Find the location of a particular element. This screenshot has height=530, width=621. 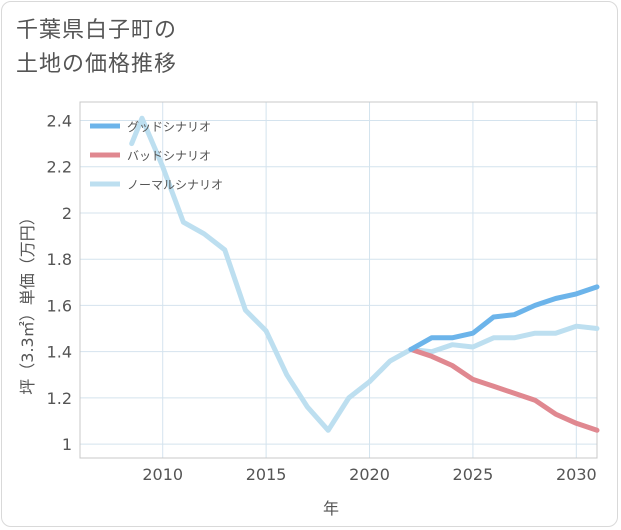

title-line-1: 千葉県白子町の is located at coordinates (97, 30).